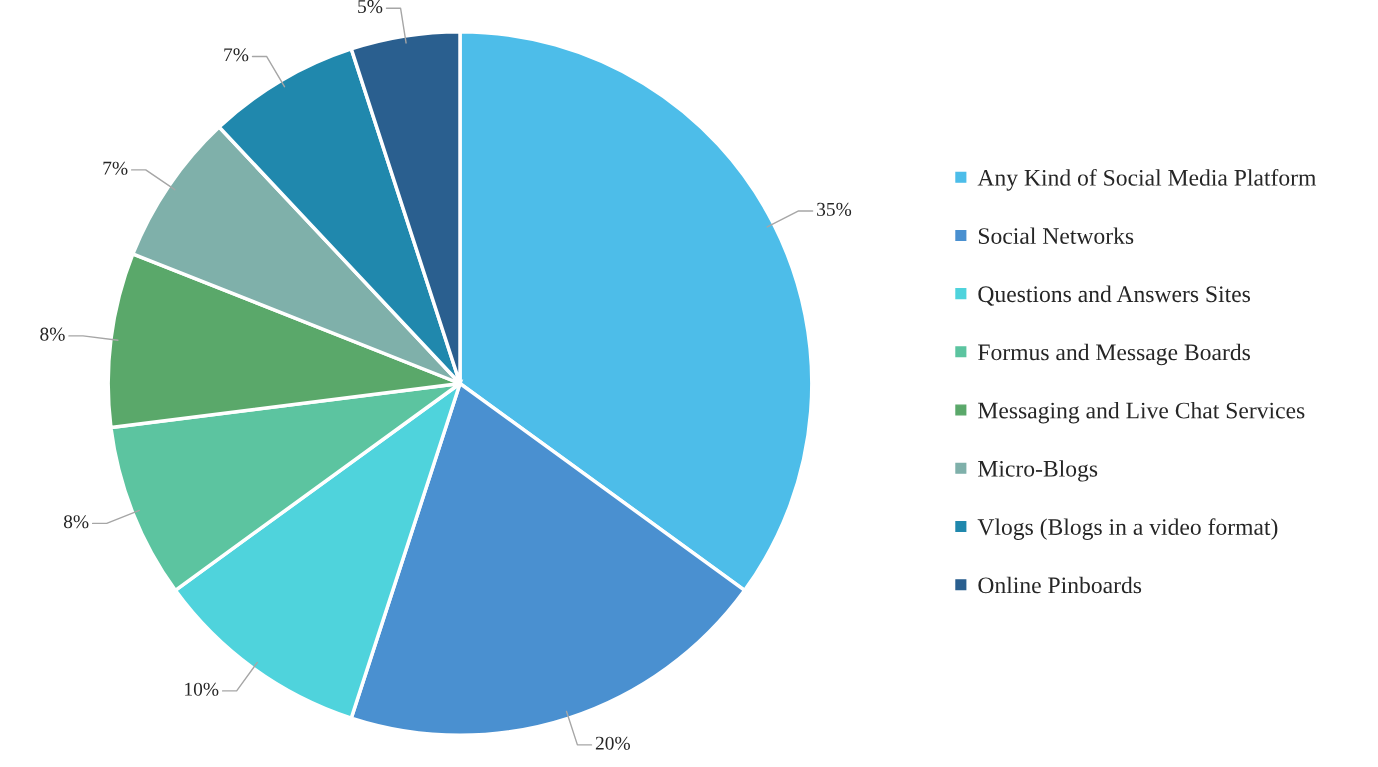 Image resolution: width=1378 pixels, height=767 pixels. Describe the element at coordinates (1141, 412) in the screenshot. I see `legend-label: Messaging and Live Chat Services` at that location.